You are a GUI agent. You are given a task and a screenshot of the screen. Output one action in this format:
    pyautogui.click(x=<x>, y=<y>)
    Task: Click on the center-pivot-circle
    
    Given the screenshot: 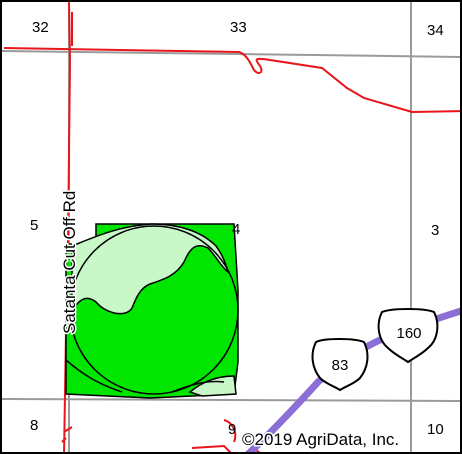 What is the action you would take?
    pyautogui.click(x=154, y=310)
    